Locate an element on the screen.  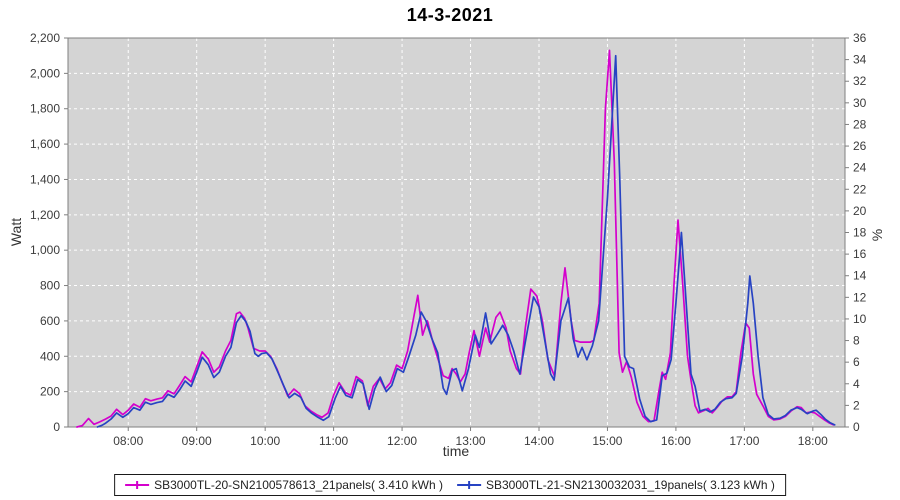
svg-text: 600 is located at coordinates (50, 321).